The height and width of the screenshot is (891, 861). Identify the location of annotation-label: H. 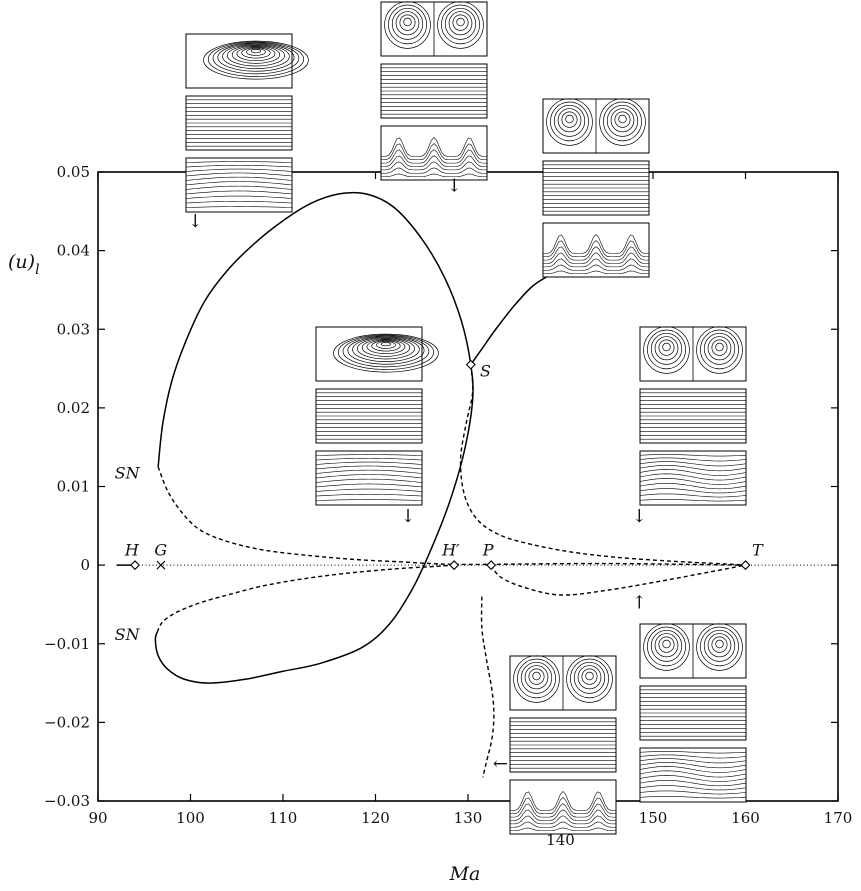
(132, 550).